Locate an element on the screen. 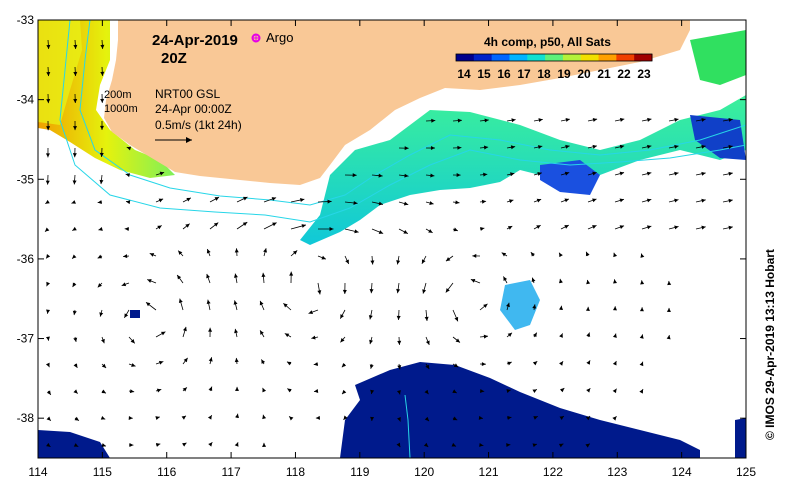 The width and height of the screenshot is (790, 492). isobath-south is located at coordinates (407, 426).